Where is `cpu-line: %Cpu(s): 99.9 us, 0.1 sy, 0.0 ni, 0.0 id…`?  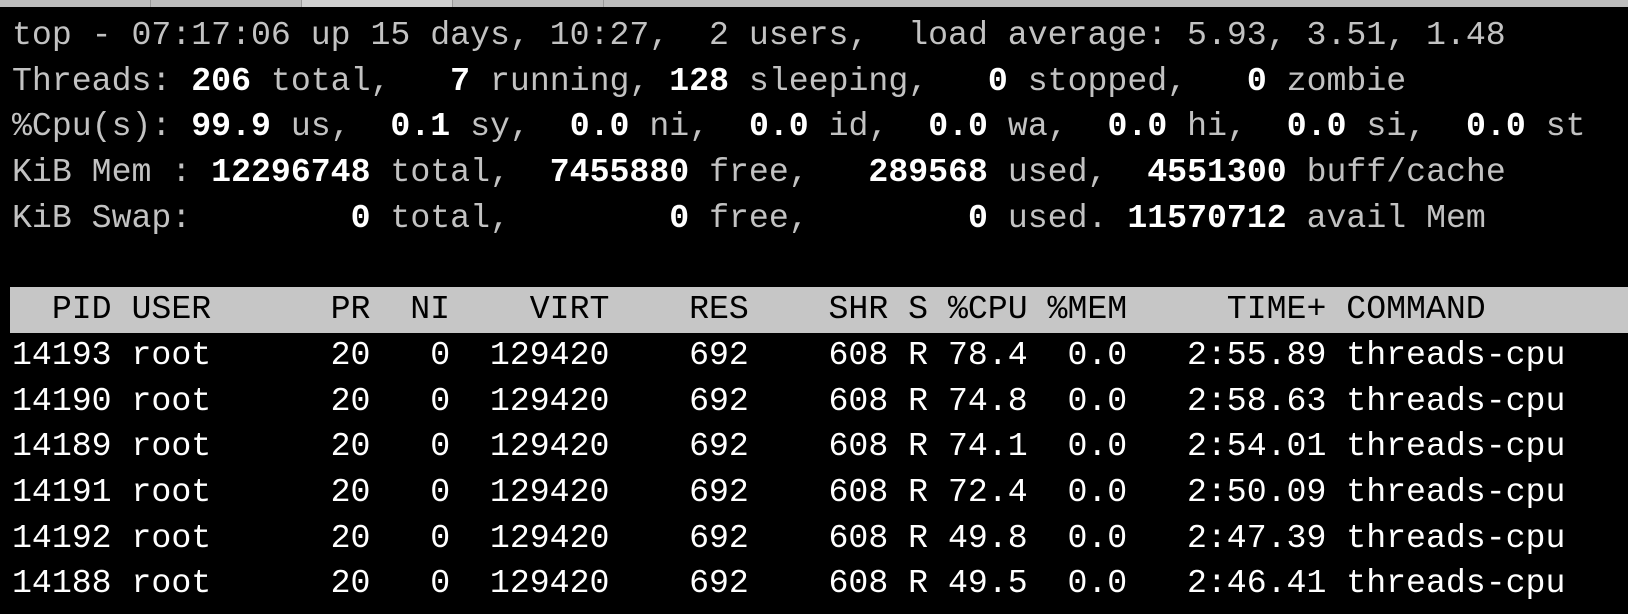
cpu-line: %Cpu(s): 99.9 us, 0.1 sy, 0.0 ni, 0.0 id… is located at coordinates (814, 127).